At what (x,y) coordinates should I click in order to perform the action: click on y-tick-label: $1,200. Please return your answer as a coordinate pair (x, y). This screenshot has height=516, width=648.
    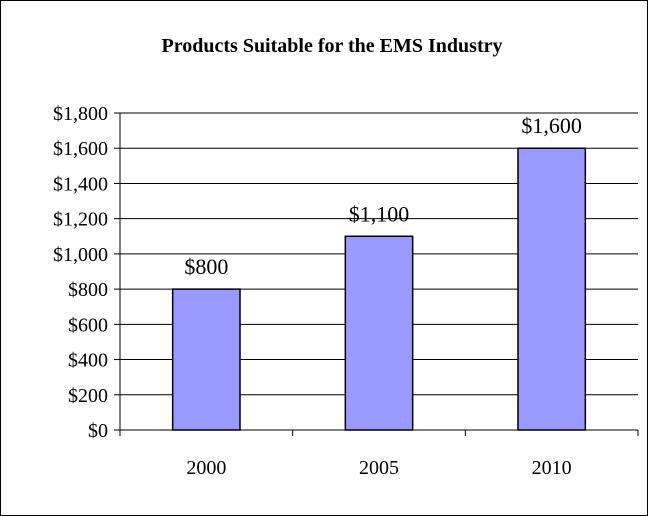
    Looking at the image, I should click on (80, 220).